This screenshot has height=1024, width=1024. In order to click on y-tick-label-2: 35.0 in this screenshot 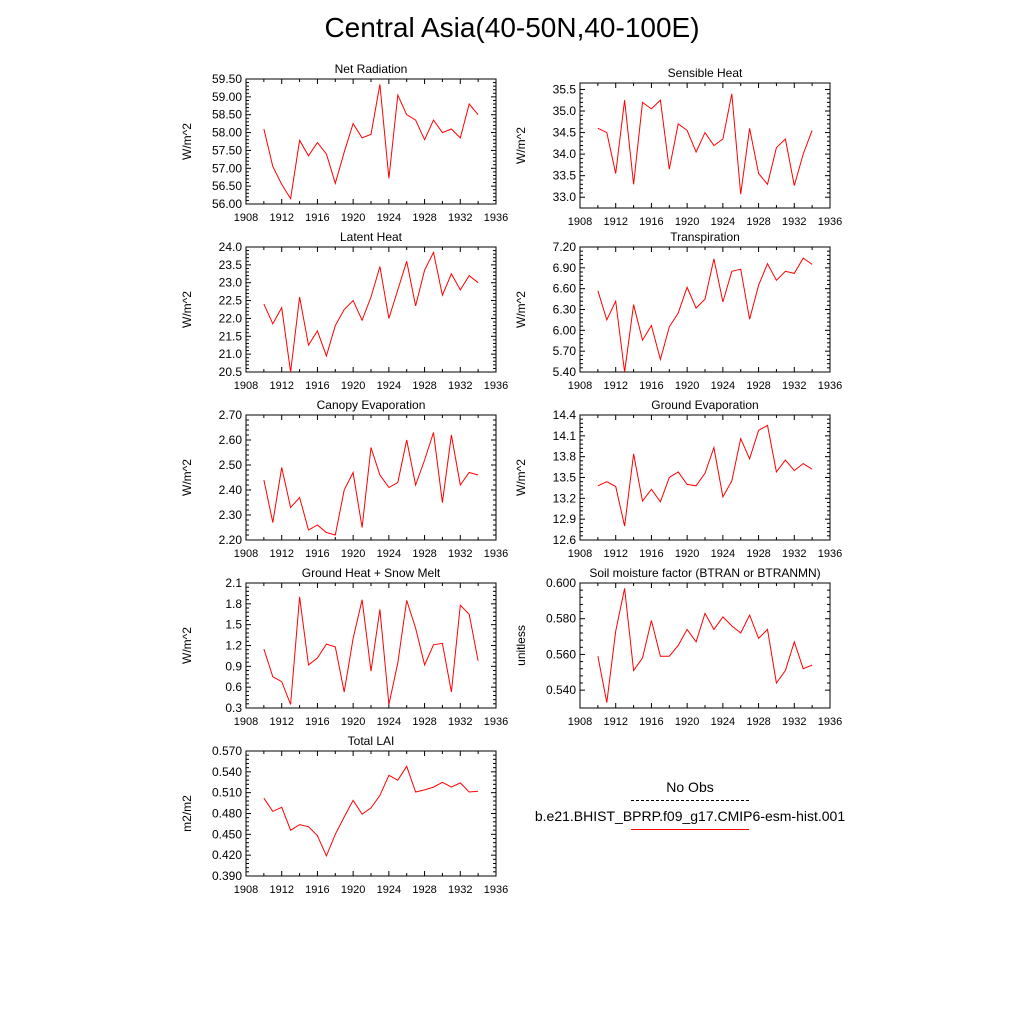, I will do `click(565, 111)`.